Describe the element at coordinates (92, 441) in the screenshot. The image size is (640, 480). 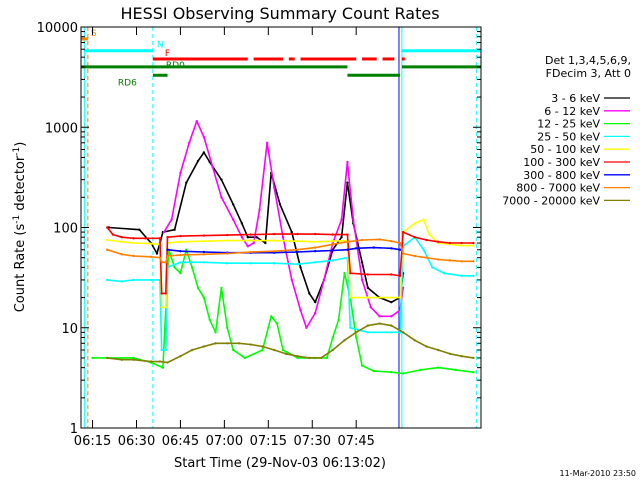
I see `x-tick-label-0: 06:15` at that location.